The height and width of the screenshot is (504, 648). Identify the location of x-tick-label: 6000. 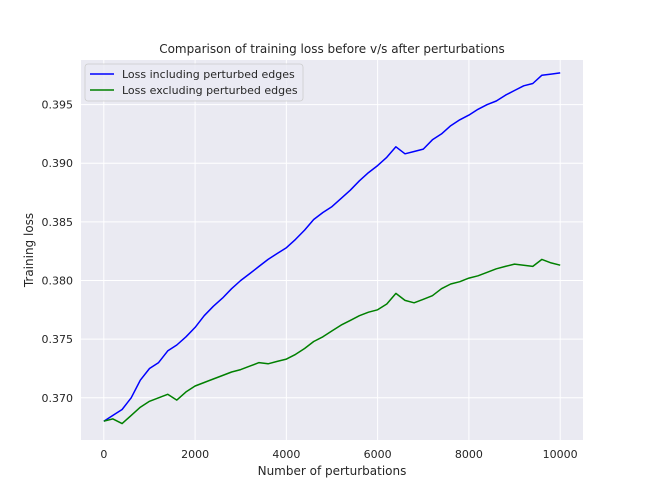
(378, 454).